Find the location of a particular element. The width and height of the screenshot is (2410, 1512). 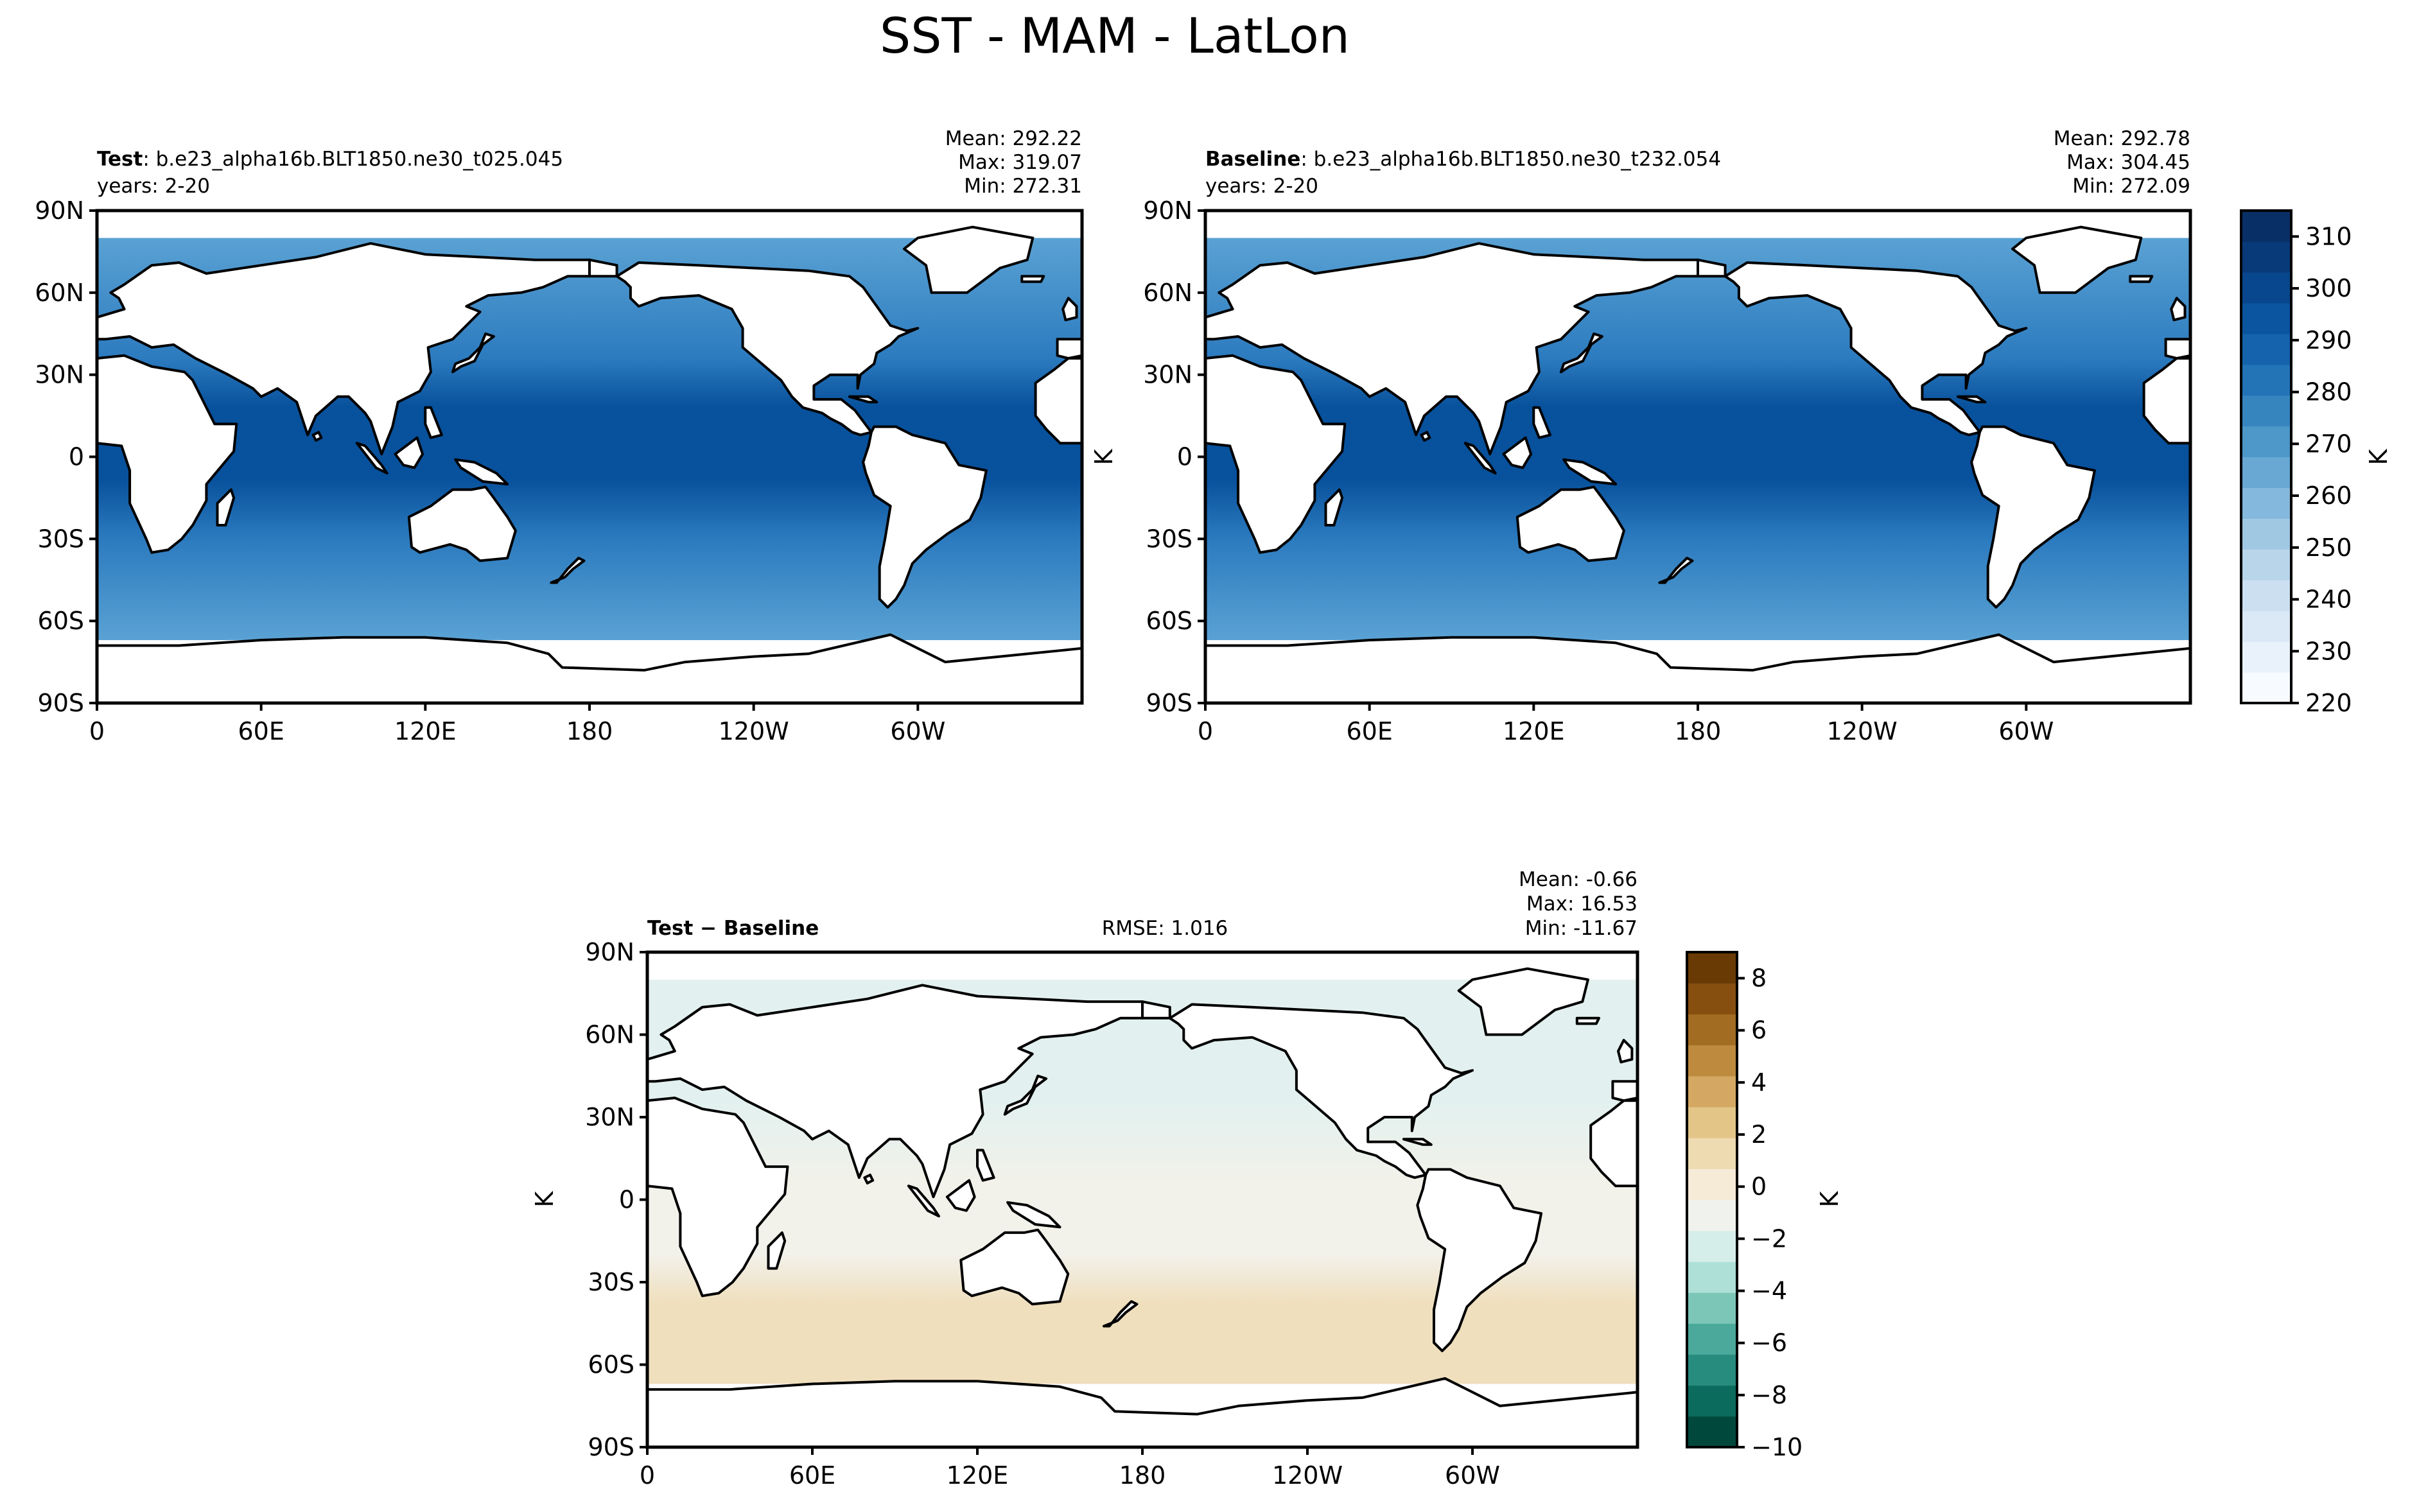

colorbar-tick-label: 300 is located at coordinates (2329, 288).